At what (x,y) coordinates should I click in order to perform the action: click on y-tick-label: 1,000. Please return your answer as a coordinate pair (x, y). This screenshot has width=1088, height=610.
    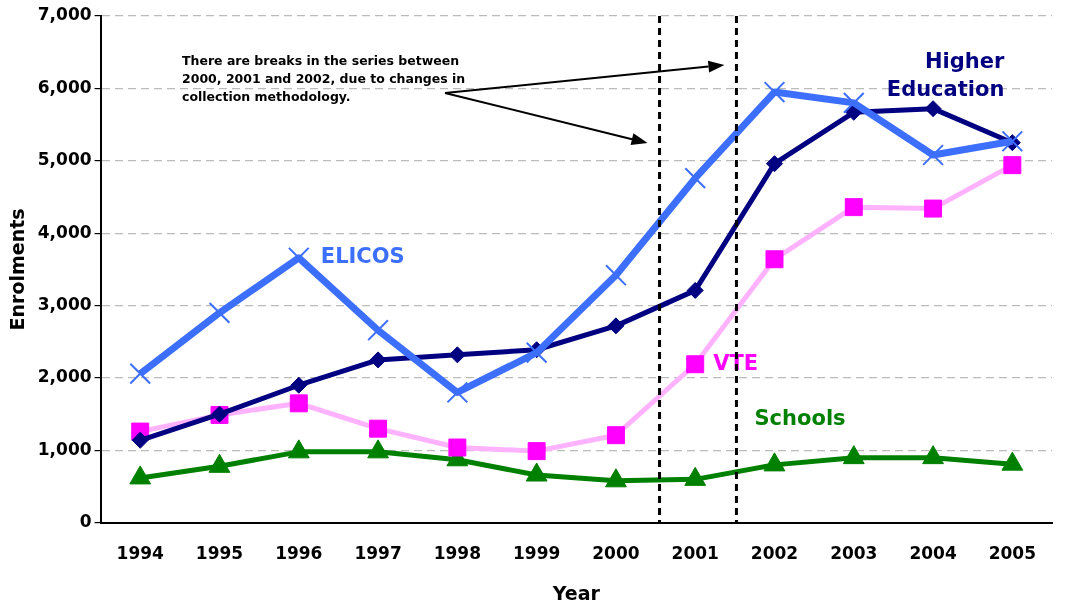
    Looking at the image, I should click on (64, 448).